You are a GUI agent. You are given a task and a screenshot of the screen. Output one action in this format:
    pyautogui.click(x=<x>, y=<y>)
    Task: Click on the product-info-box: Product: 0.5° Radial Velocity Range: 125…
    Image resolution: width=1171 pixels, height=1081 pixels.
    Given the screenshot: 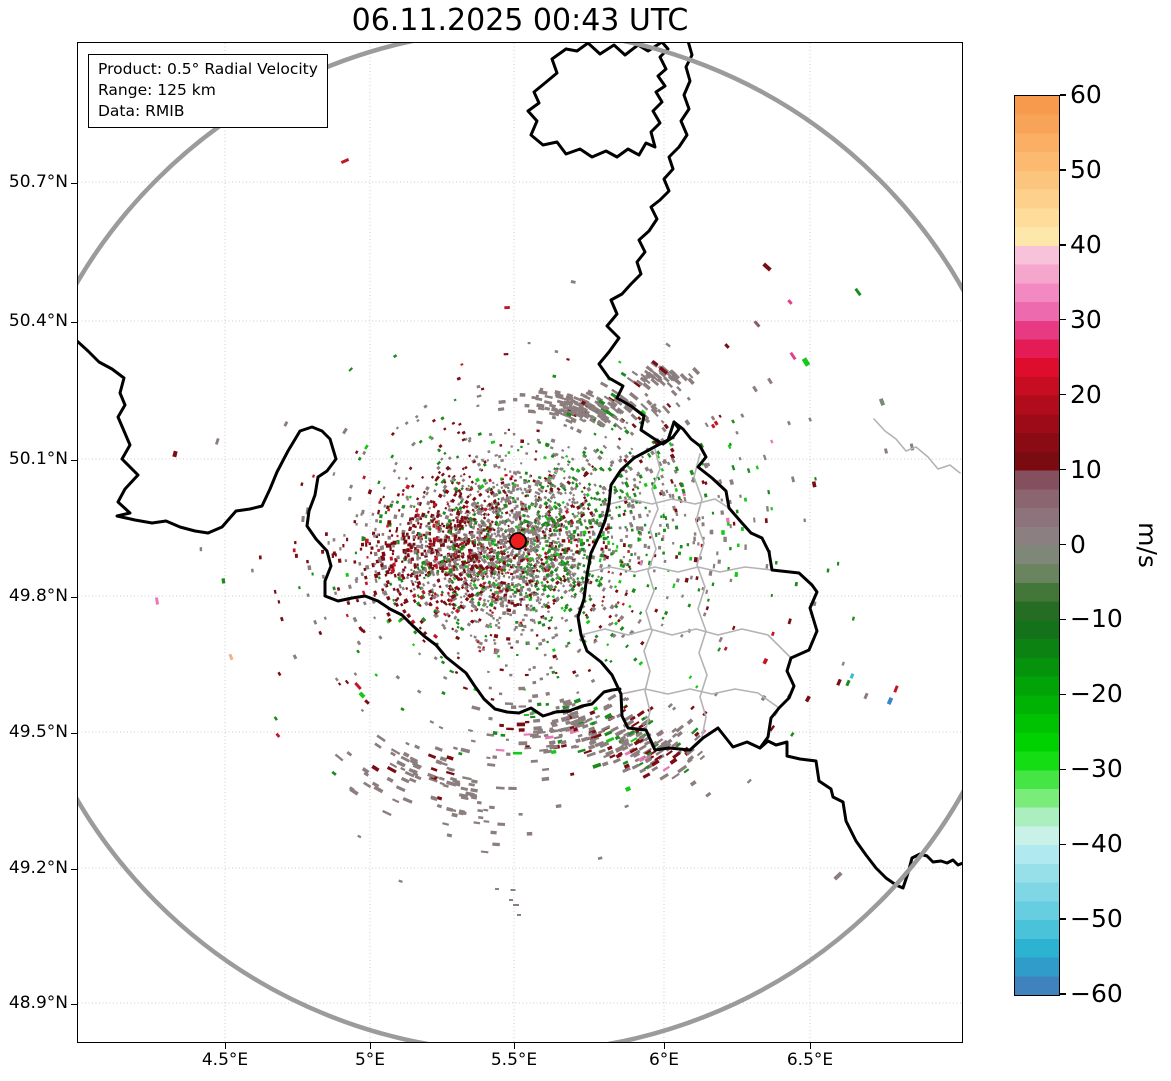 What is the action you would take?
    pyautogui.click(x=208, y=91)
    